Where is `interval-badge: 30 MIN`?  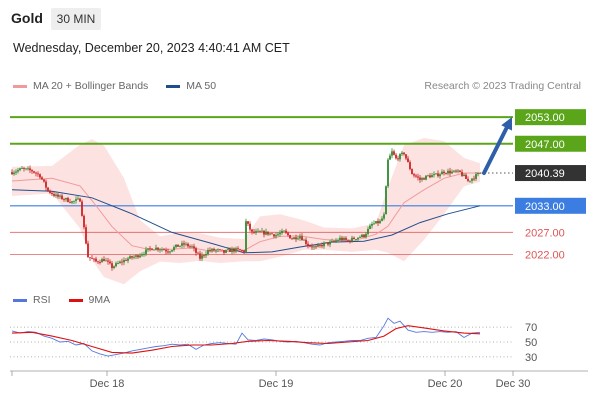 interval-badge: 30 MIN is located at coordinates (76, 19).